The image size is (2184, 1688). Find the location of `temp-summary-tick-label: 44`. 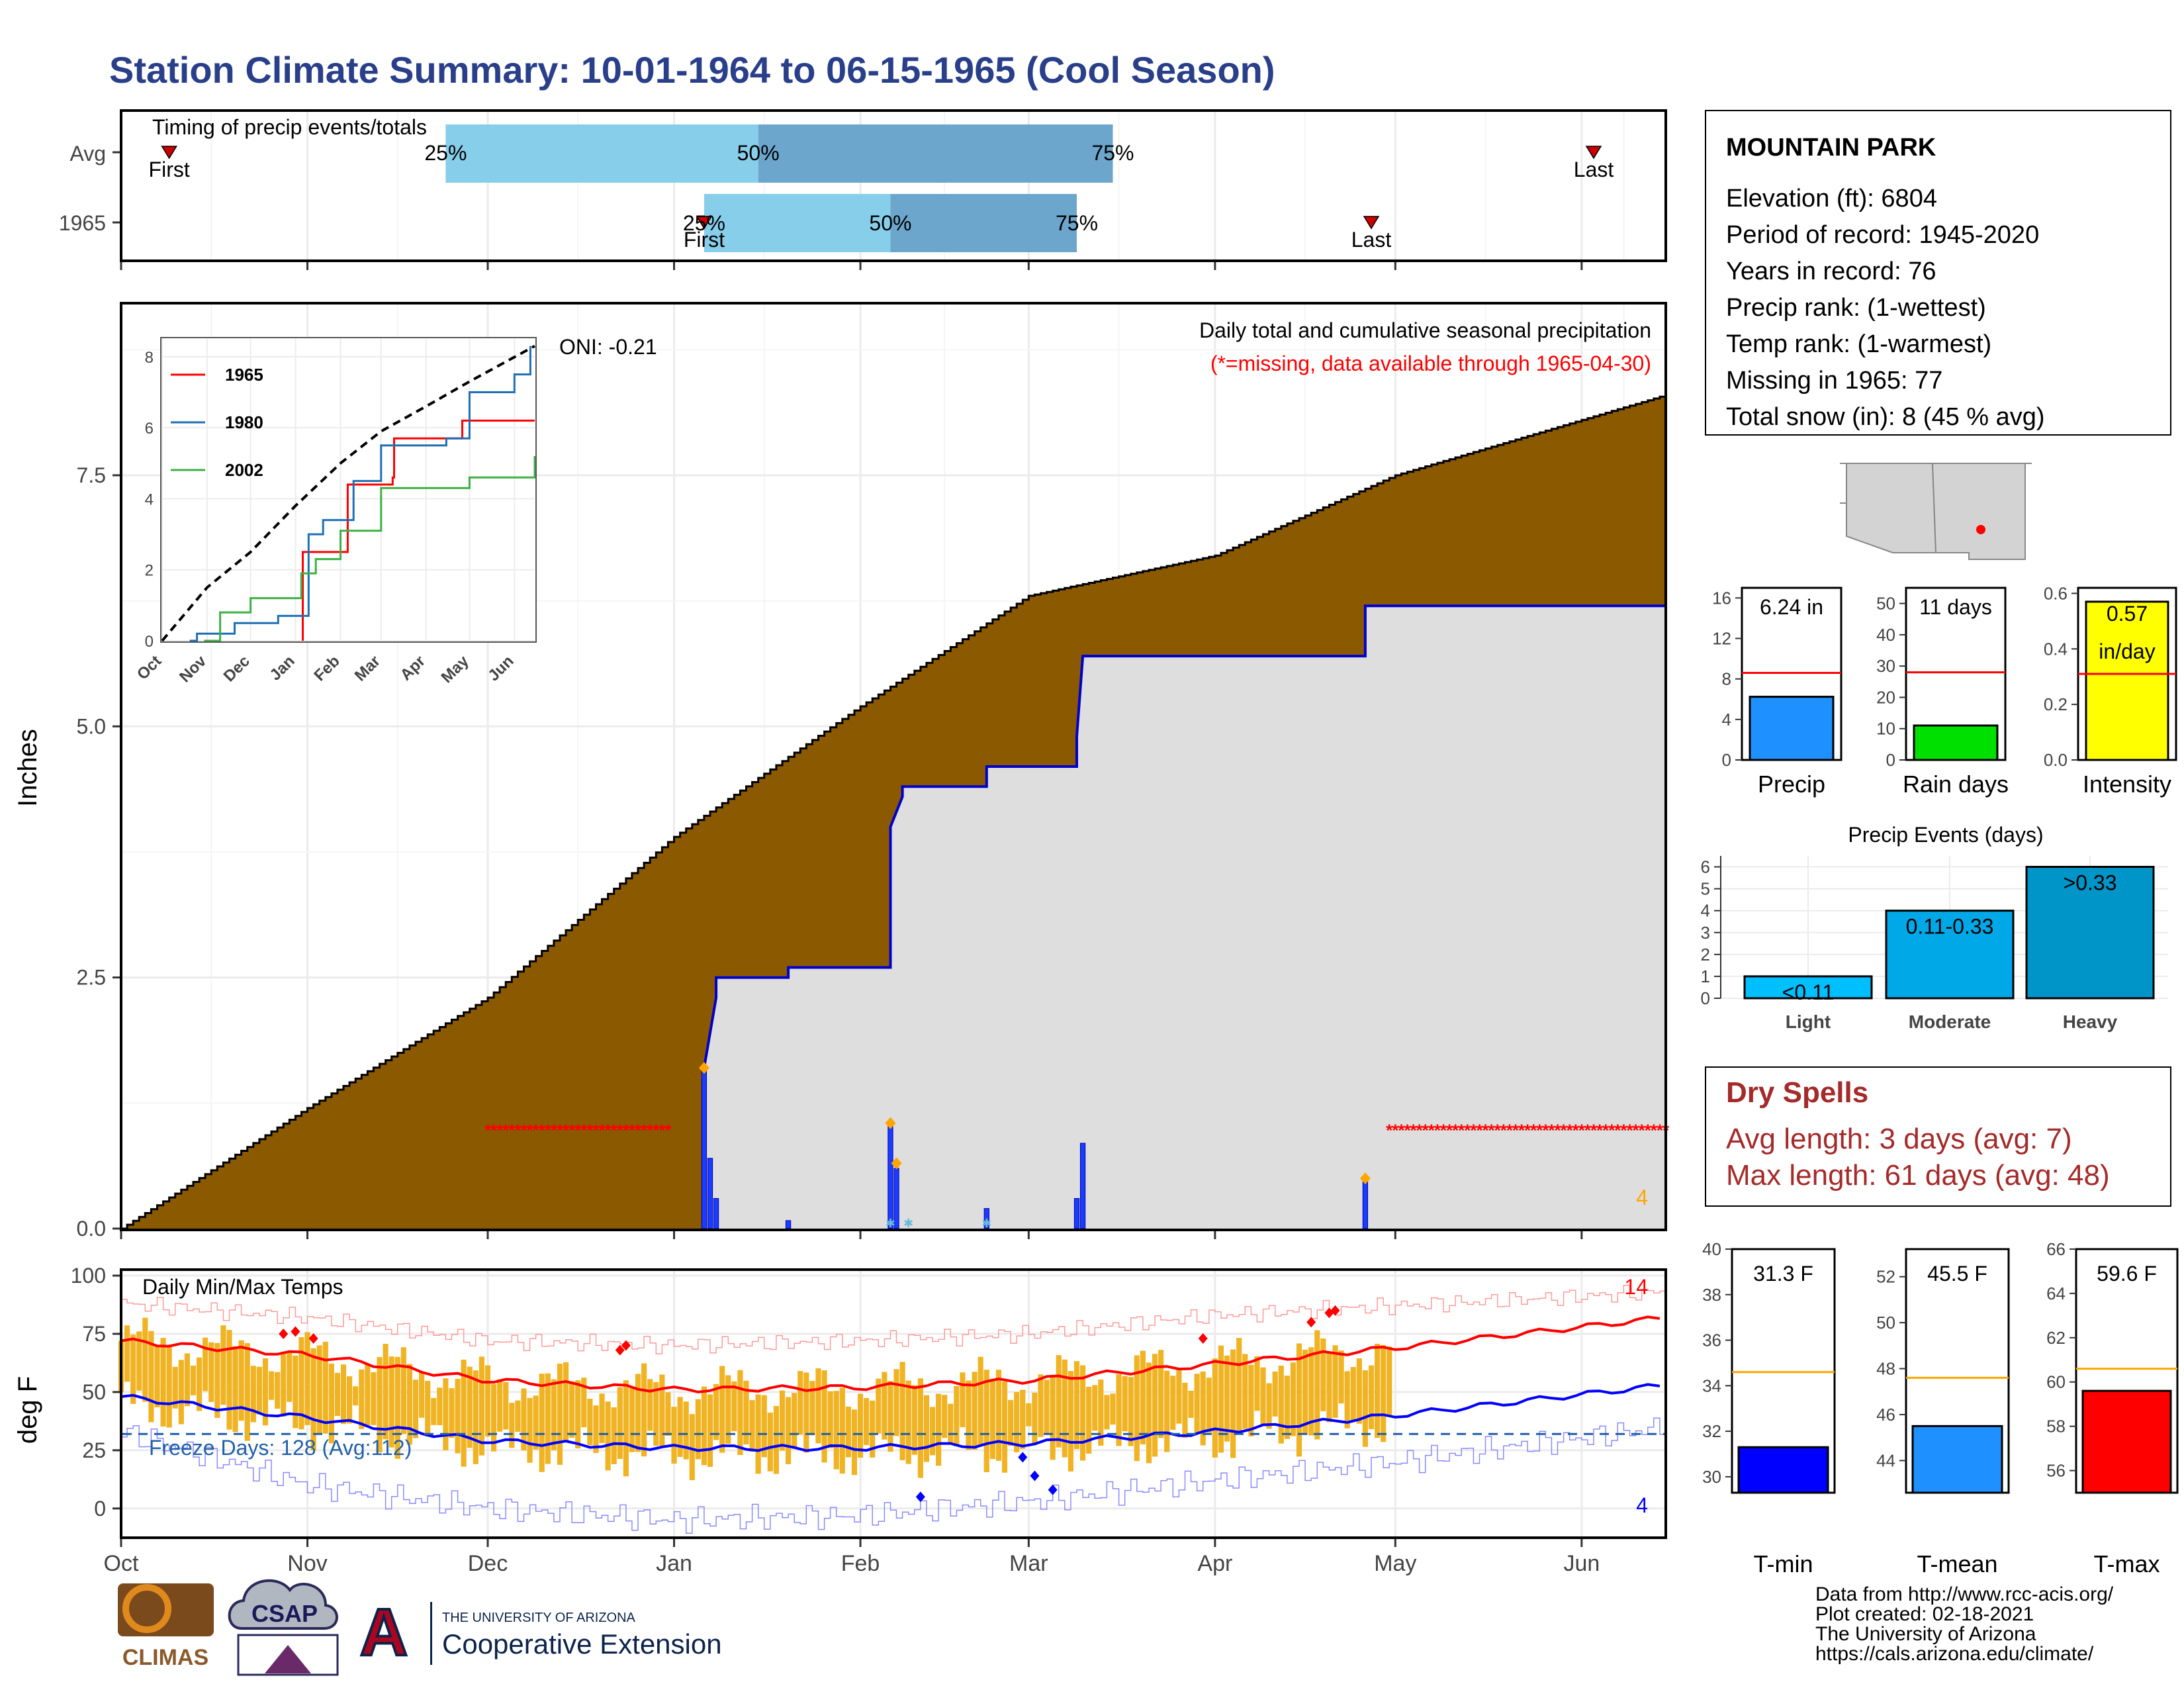

temp-summary-tick-label: 44 is located at coordinates (1885, 1460).